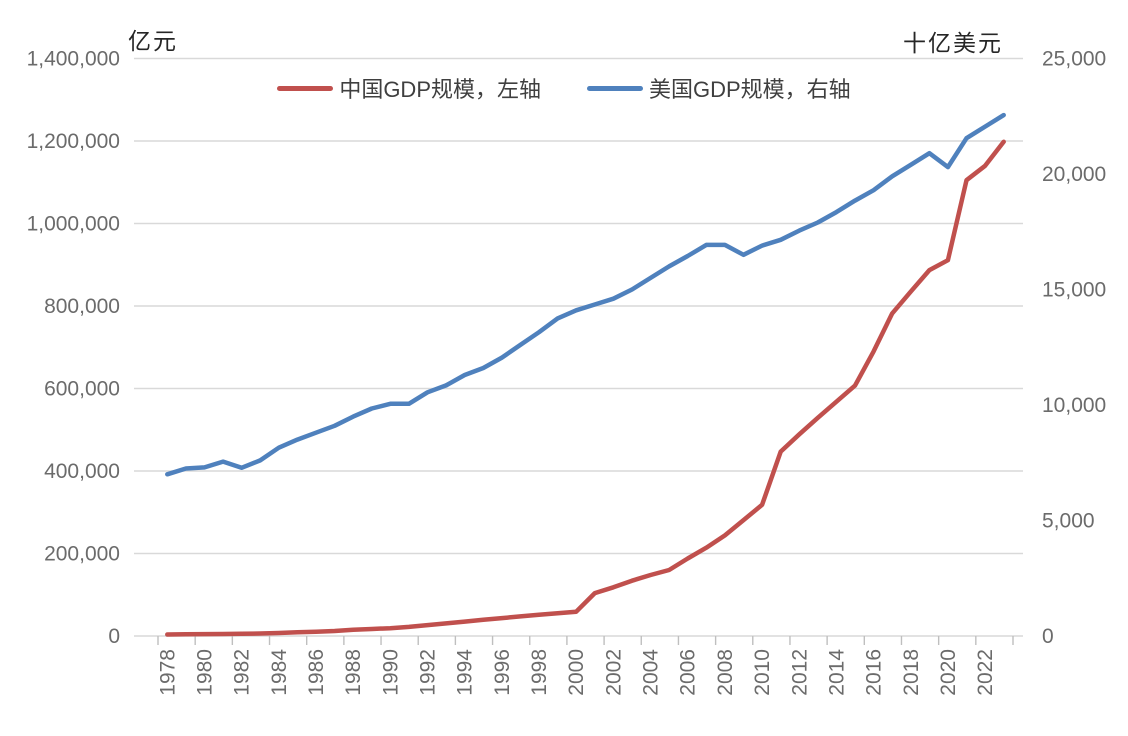  I want to click on right-axis-tick-label: 25,000, so click(1074, 59).